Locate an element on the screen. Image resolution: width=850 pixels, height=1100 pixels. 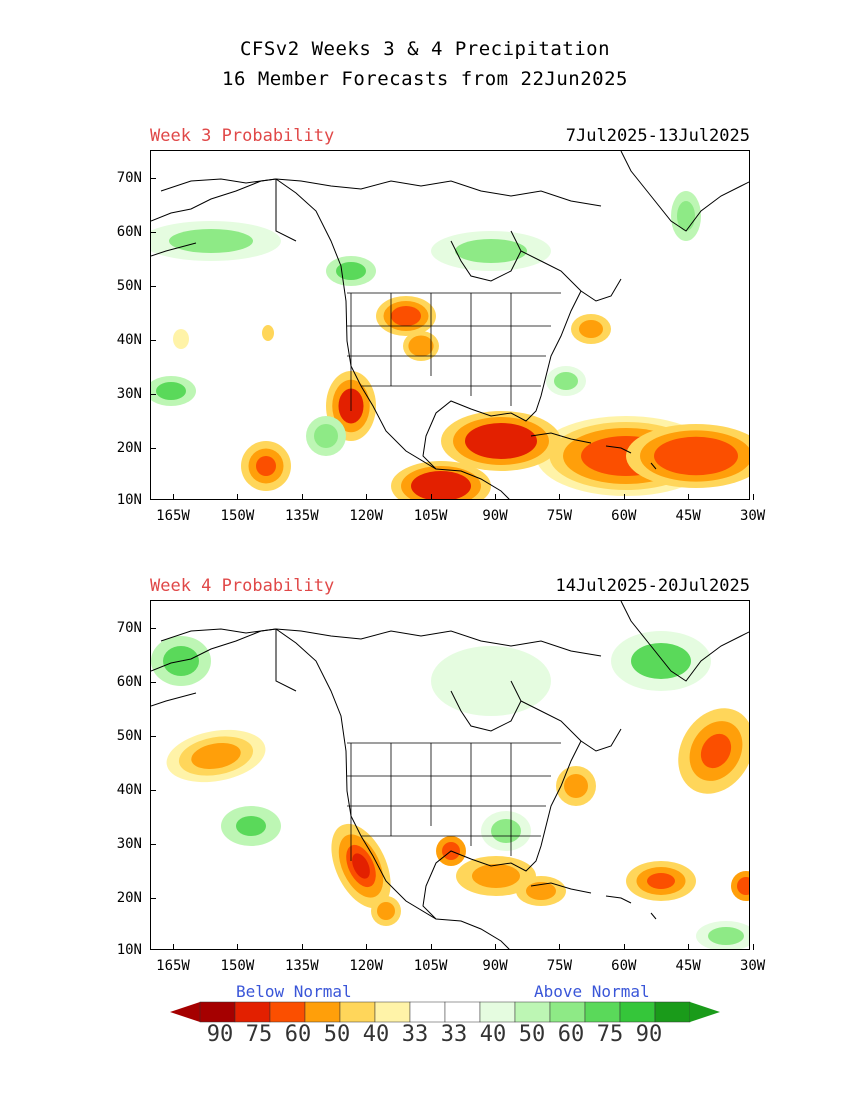
title-line-2: 16 Member Forecasts from 22Jun2025 is located at coordinates (425, 79).